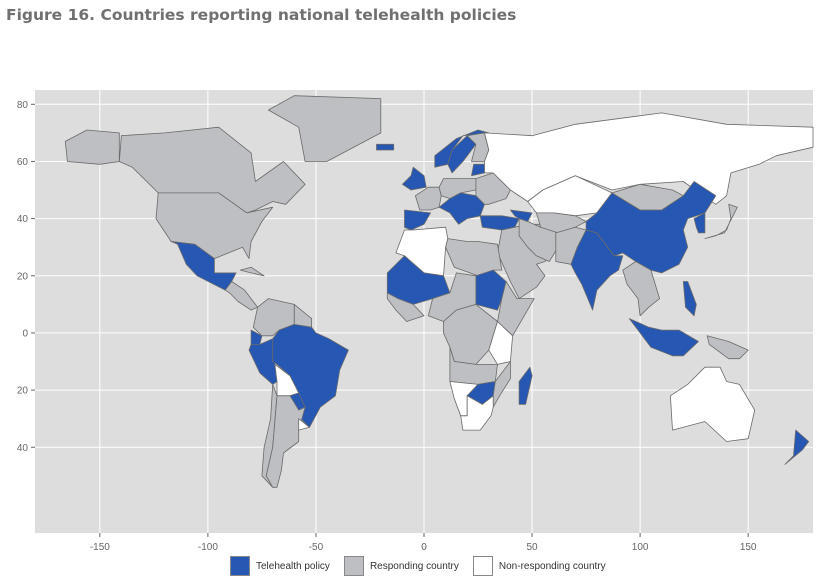  I want to click on legend-item-nonresponding: Non-responding country, so click(539, 566).